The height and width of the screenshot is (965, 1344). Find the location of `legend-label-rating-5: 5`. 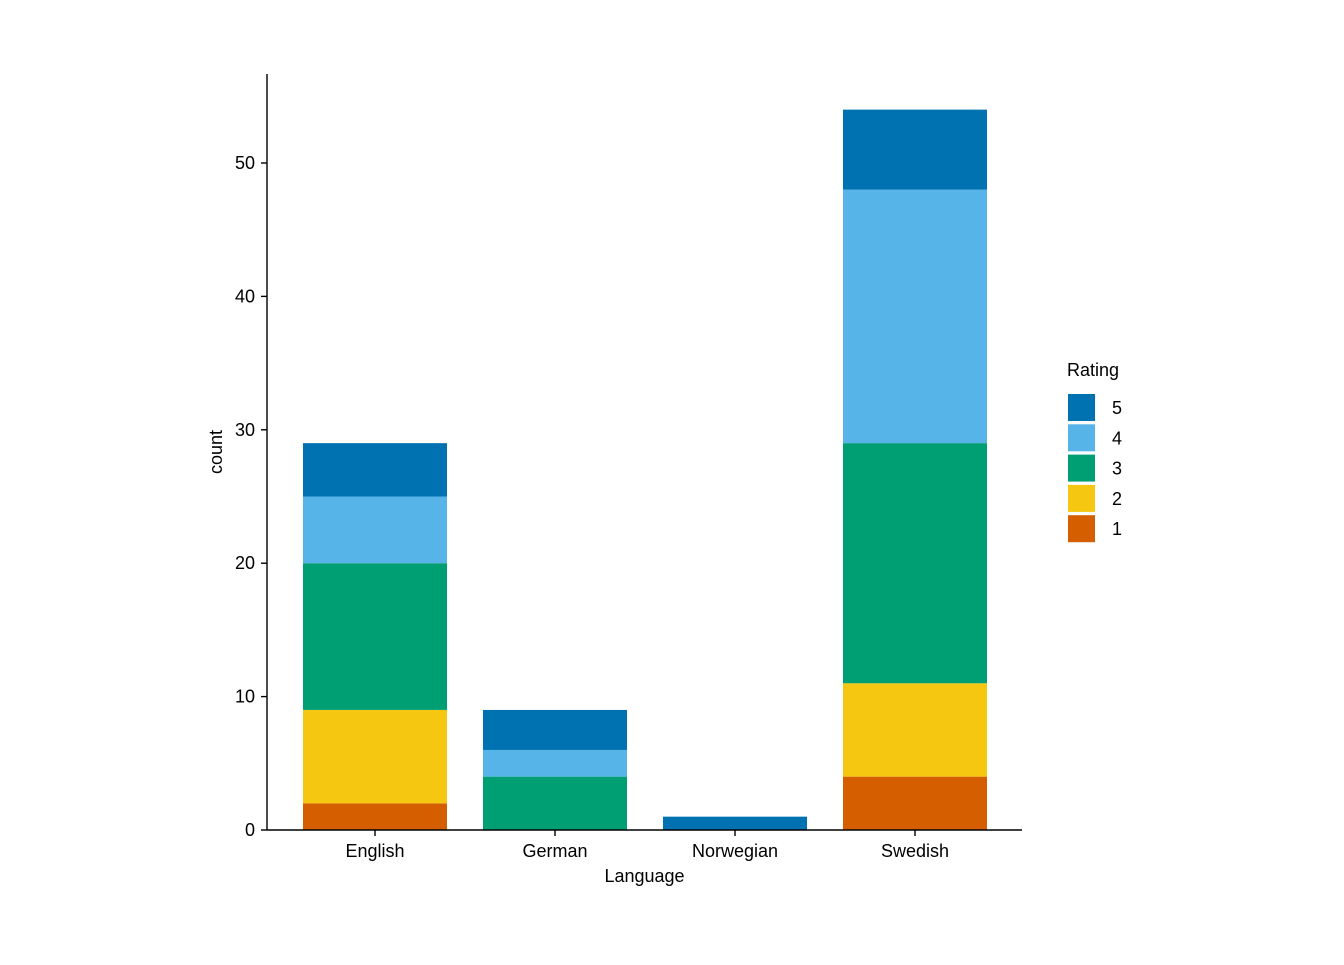

legend-label-rating-5: 5 is located at coordinates (1117, 408).